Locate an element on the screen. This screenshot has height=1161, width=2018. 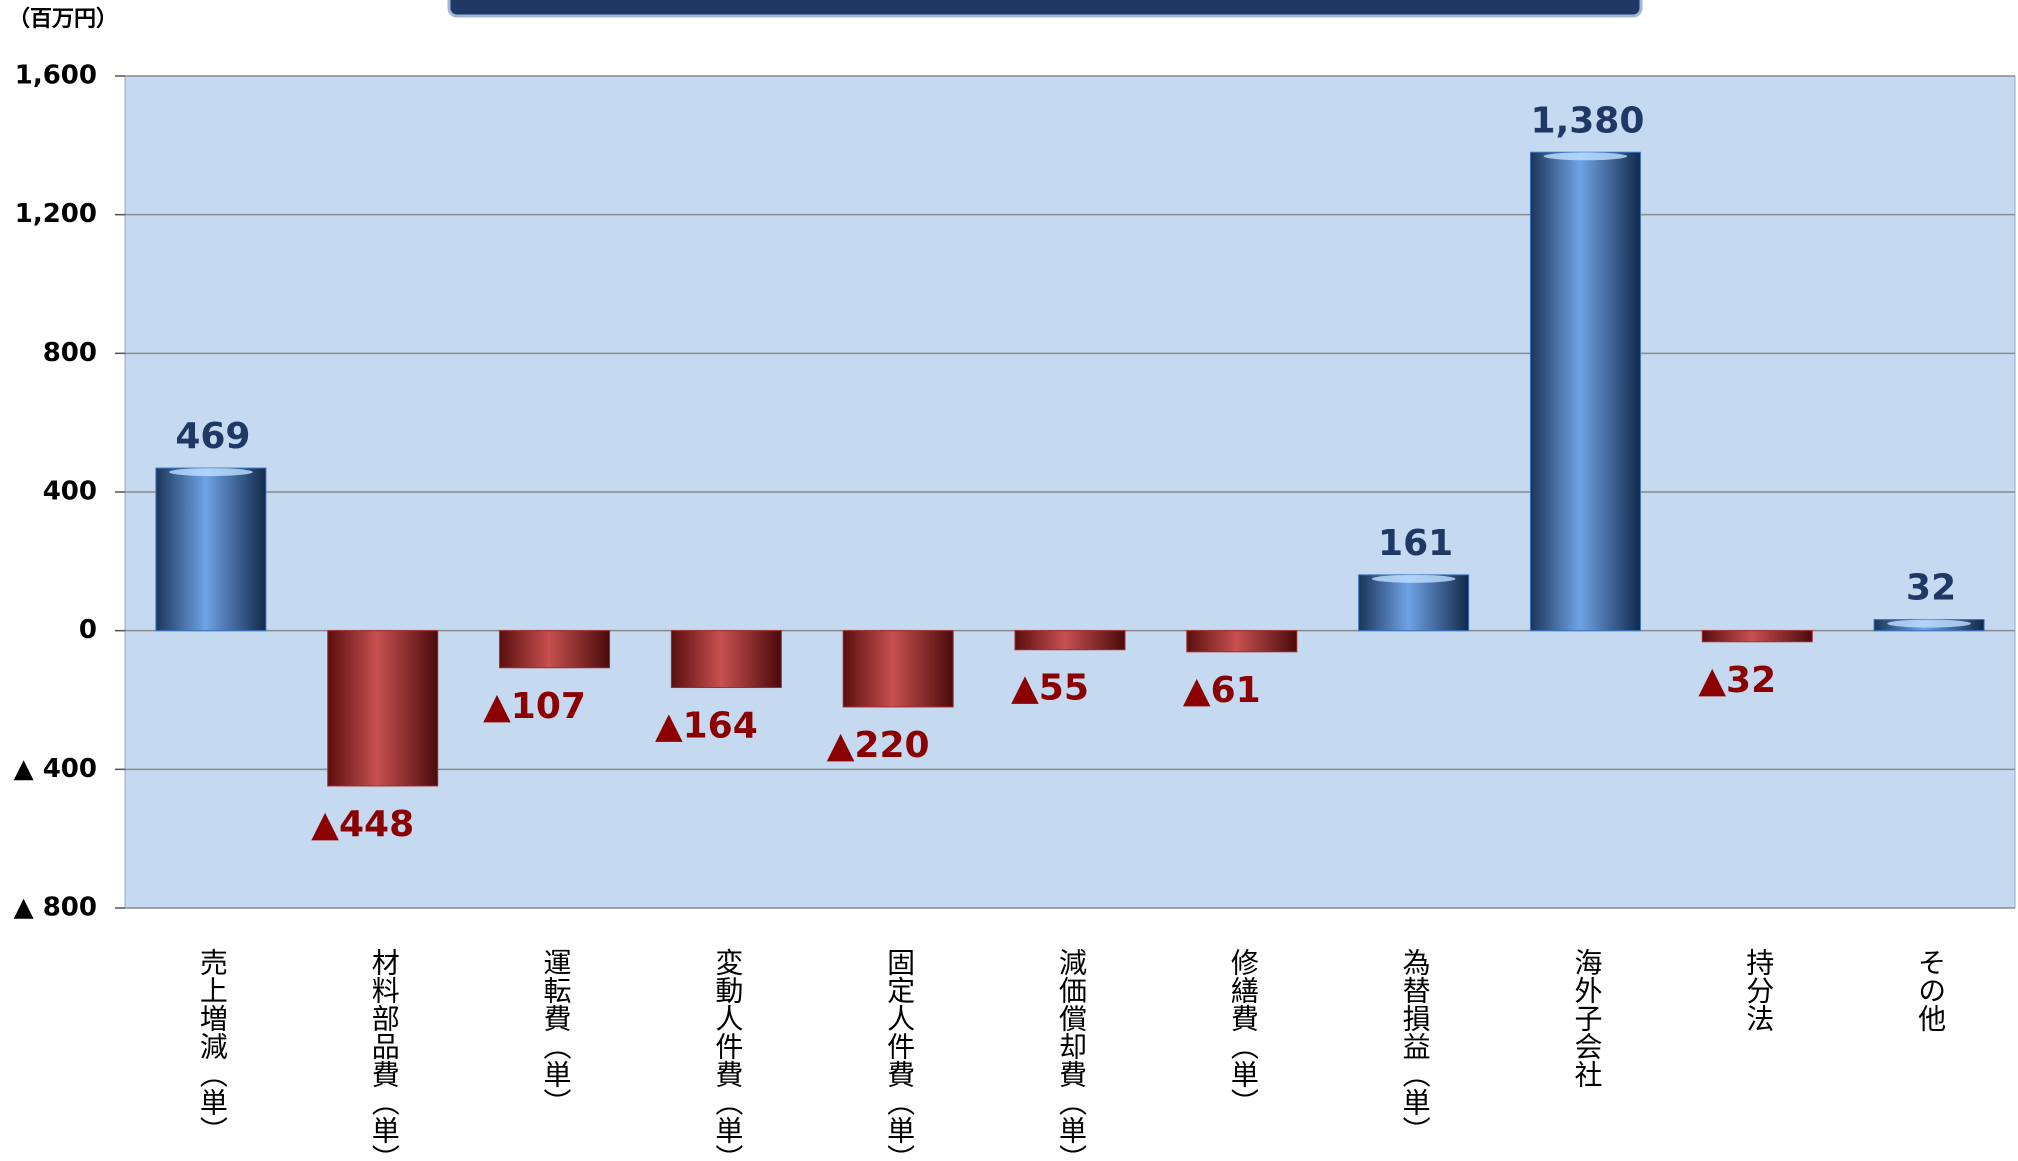
x-tick-label: 売上増減（単） is located at coordinates (212, 1046).